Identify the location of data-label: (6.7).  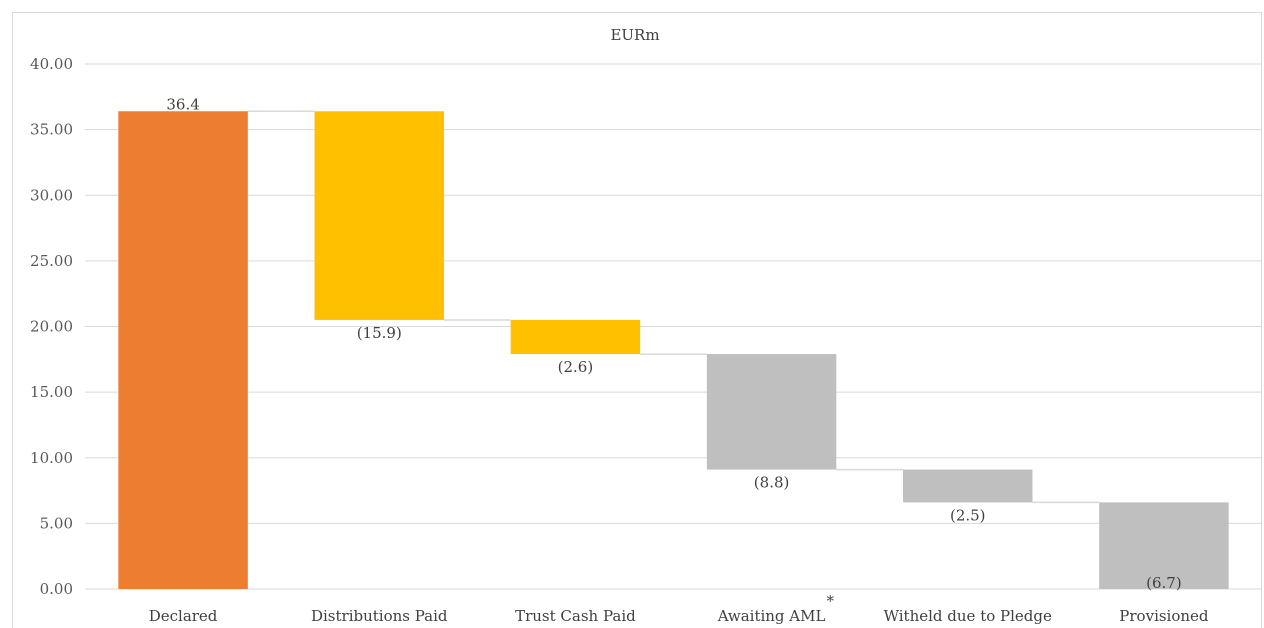
(1164, 583).